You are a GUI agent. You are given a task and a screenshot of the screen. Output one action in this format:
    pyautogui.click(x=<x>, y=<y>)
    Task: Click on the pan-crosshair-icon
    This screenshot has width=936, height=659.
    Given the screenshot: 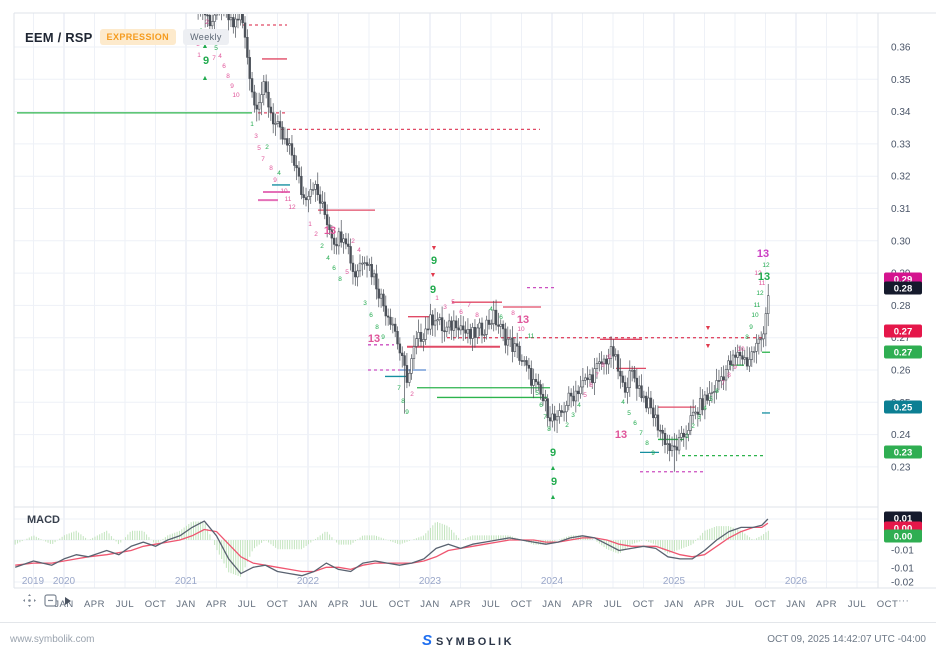 What is the action you would take?
    pyautogui.click(x=29, y=600)
    